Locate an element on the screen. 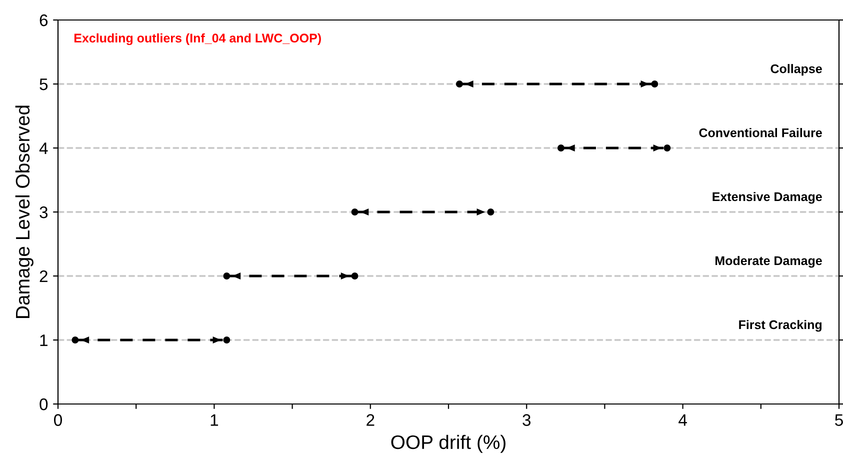  x-tick-label: 5 is located at coordinates (839, 420).